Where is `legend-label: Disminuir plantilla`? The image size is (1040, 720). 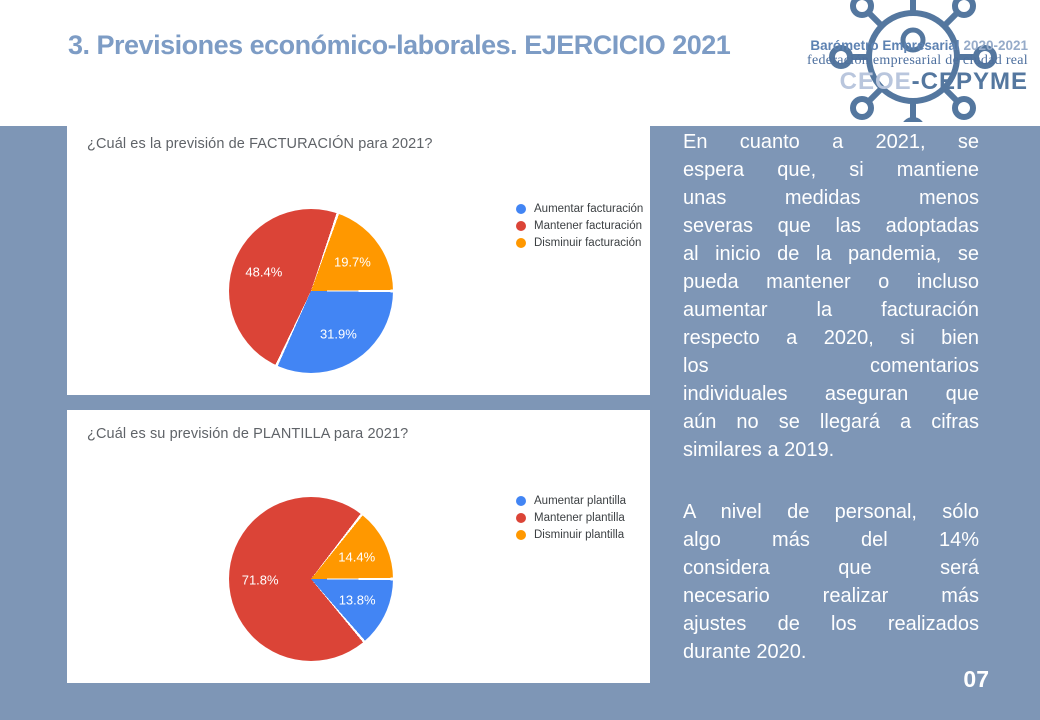
legend-label: Disminuir plantilla is located at coordinates (579, 535).